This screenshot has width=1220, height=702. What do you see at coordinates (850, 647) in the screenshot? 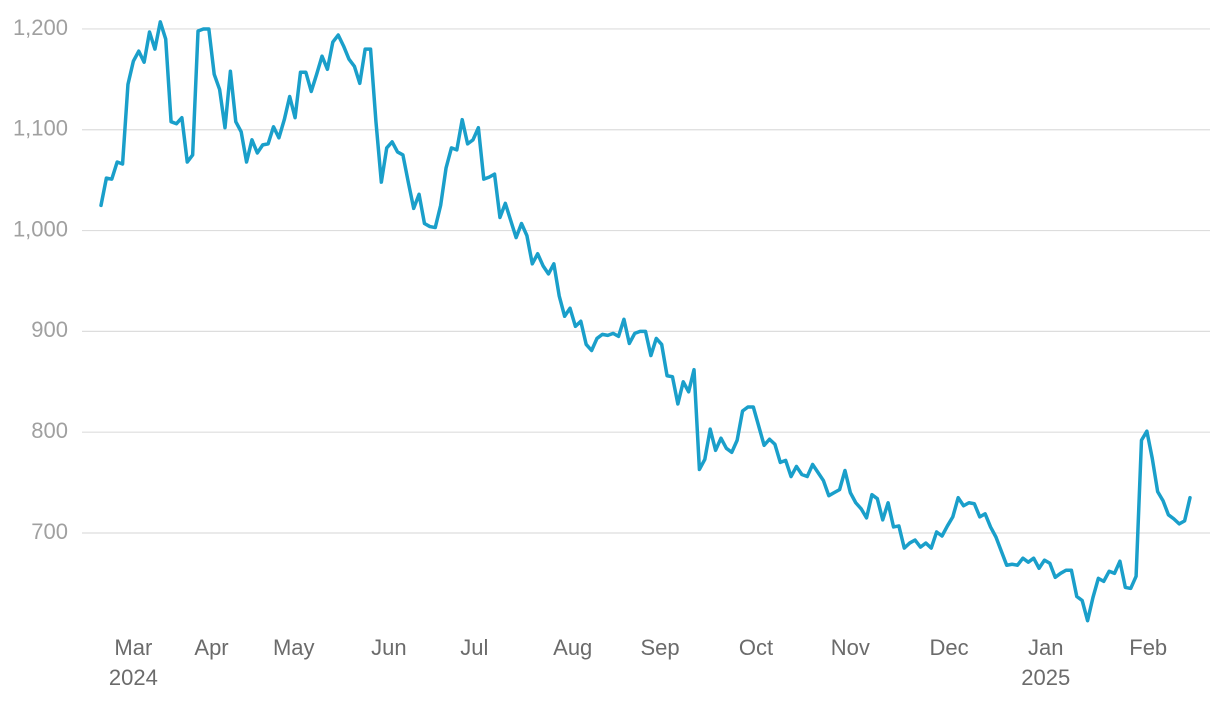
I see `x-tick-label: Nov` at bounding box center [850, 647].